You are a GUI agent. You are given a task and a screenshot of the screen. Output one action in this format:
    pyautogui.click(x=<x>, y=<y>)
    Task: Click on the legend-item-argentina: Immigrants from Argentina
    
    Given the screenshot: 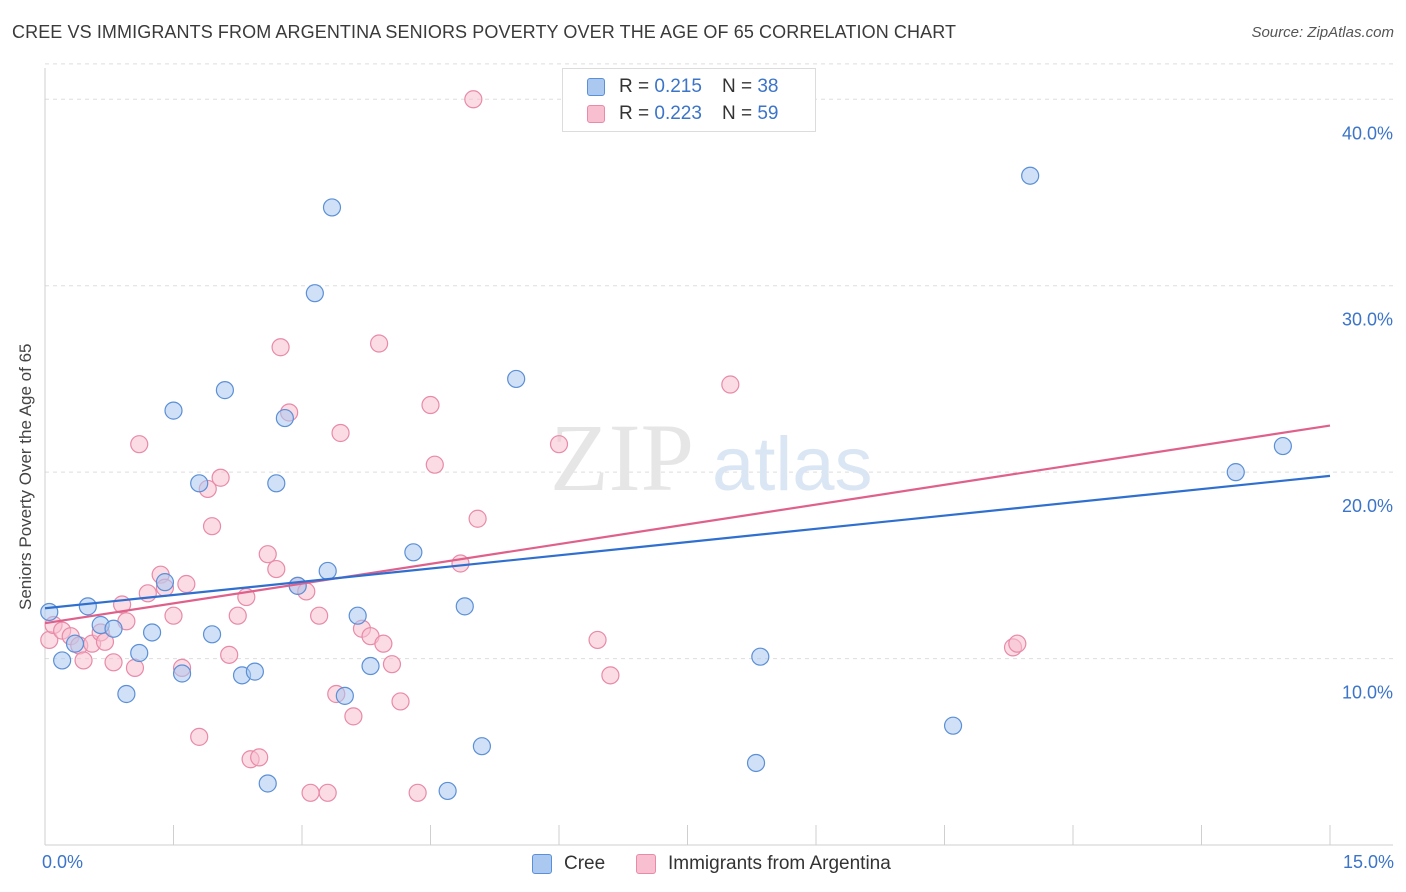 What is the action you would take?
    pyautogui.click(x=763, y=864)
    